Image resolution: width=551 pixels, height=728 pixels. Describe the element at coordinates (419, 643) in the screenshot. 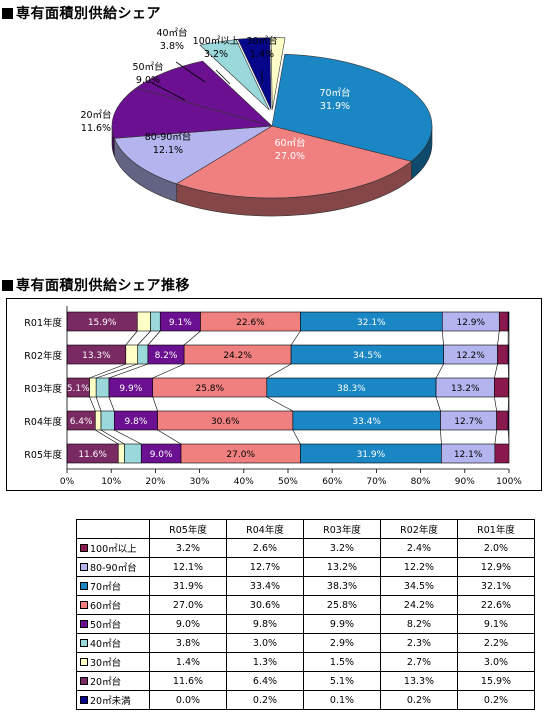

I see `table-cell: 2.3%` at that location.